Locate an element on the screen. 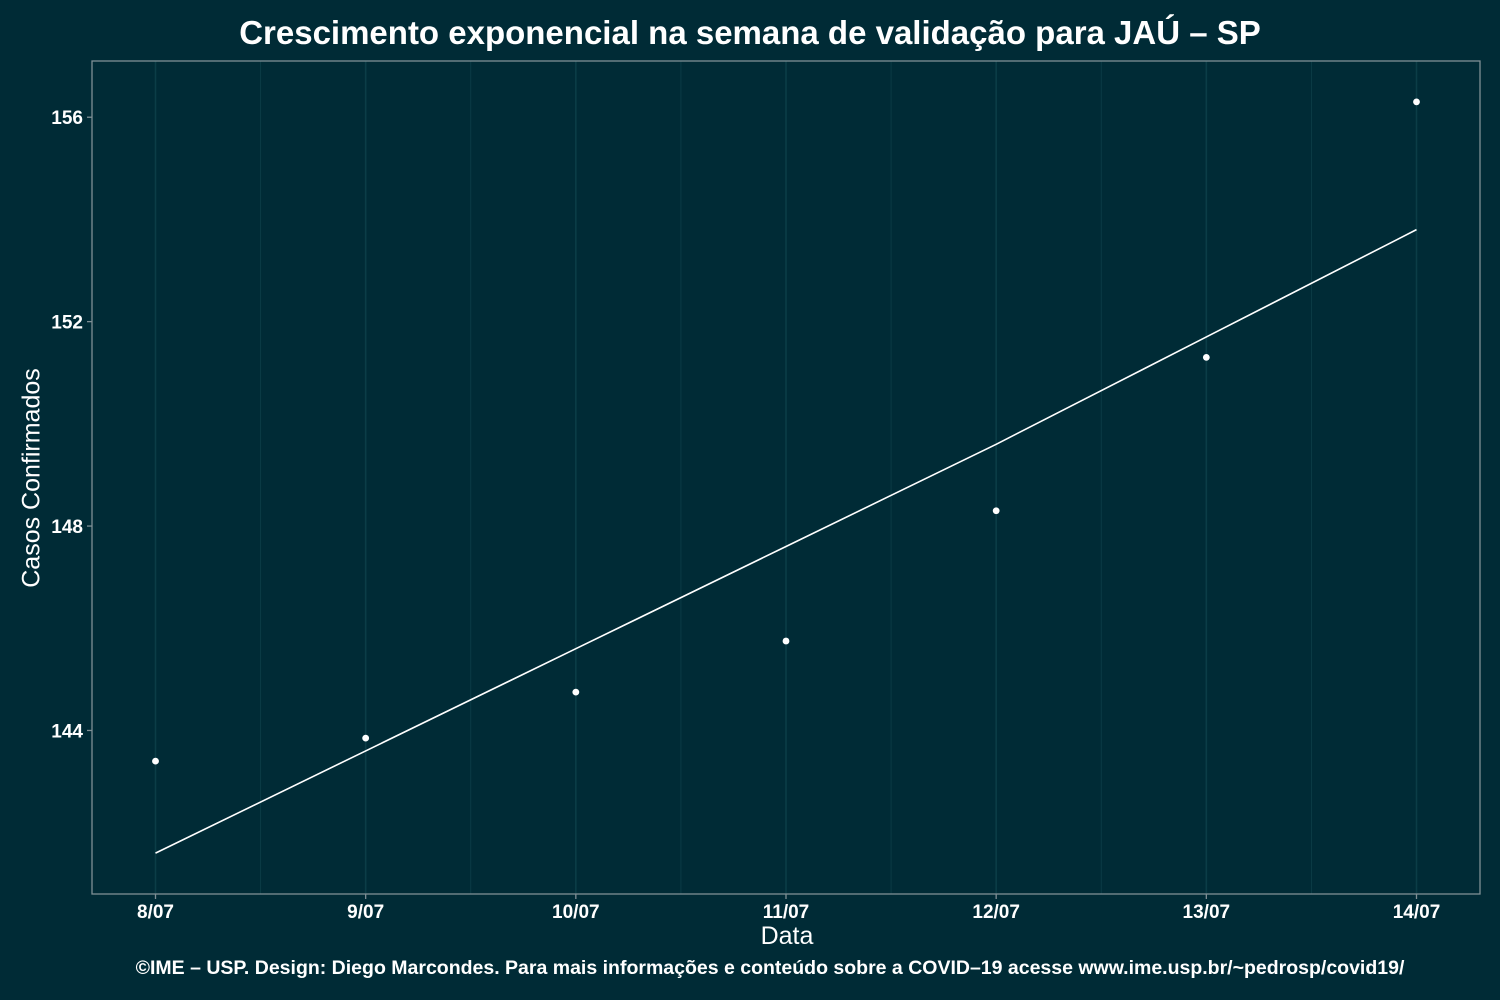 The height and width of the screenshot is (1000, 1500). x-tick-label: 9/07 is located at coordinates (365, 912).